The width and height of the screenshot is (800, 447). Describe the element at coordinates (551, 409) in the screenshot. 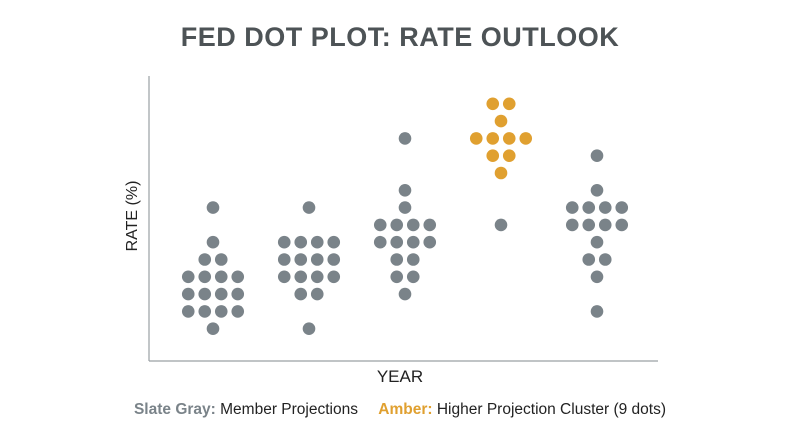

I see `legend-amber-text: Higher Projection Cluster (9 dots)` at that location.